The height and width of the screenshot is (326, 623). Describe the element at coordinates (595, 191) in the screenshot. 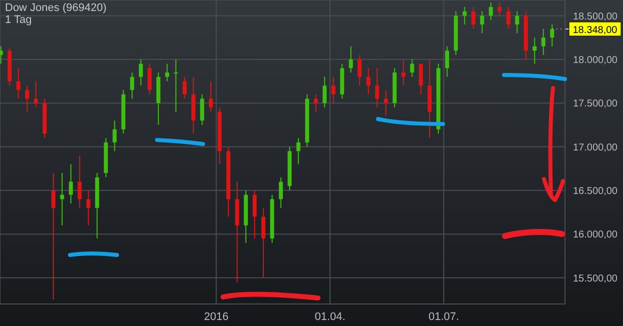

I see `y-tick-label: 16.500,00` at that location.